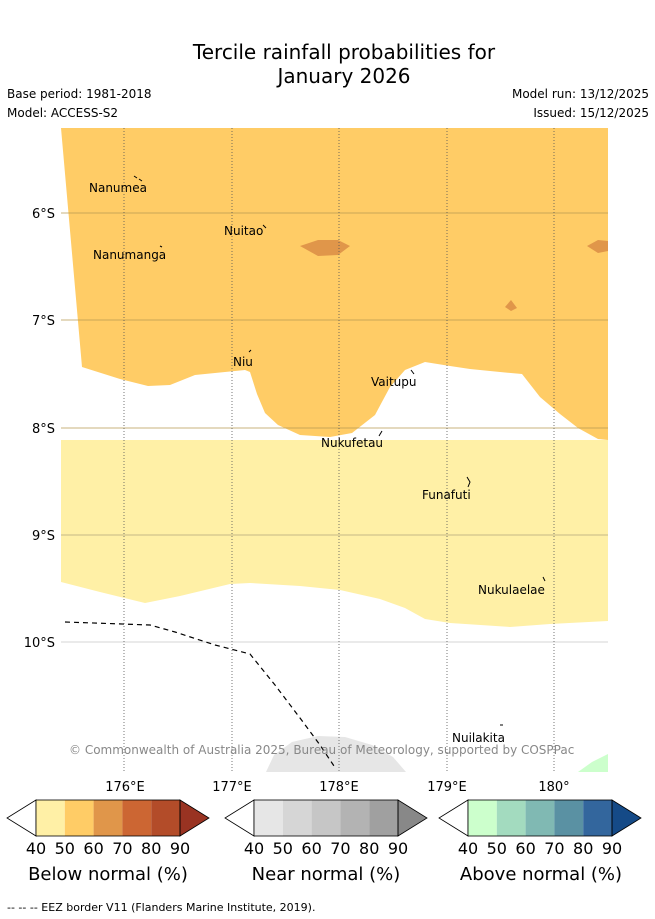  Describe the element at coordinates (447, 787) in the screenshot. I see `lon-label-179e: 179°E` at that location.